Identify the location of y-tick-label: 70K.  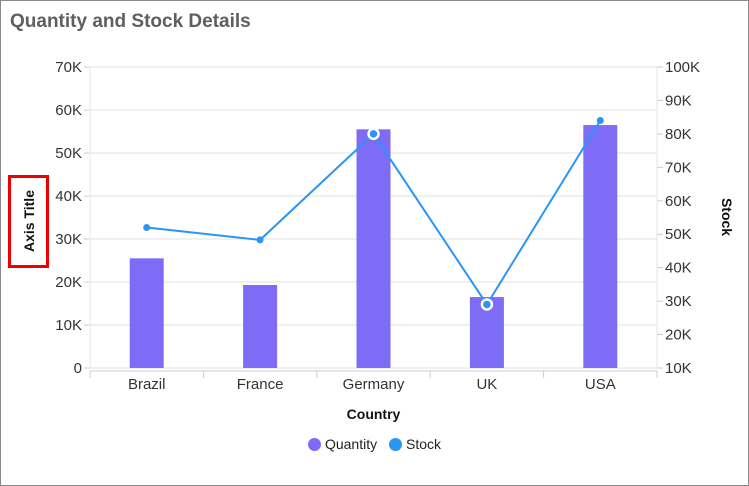
(68, 67).